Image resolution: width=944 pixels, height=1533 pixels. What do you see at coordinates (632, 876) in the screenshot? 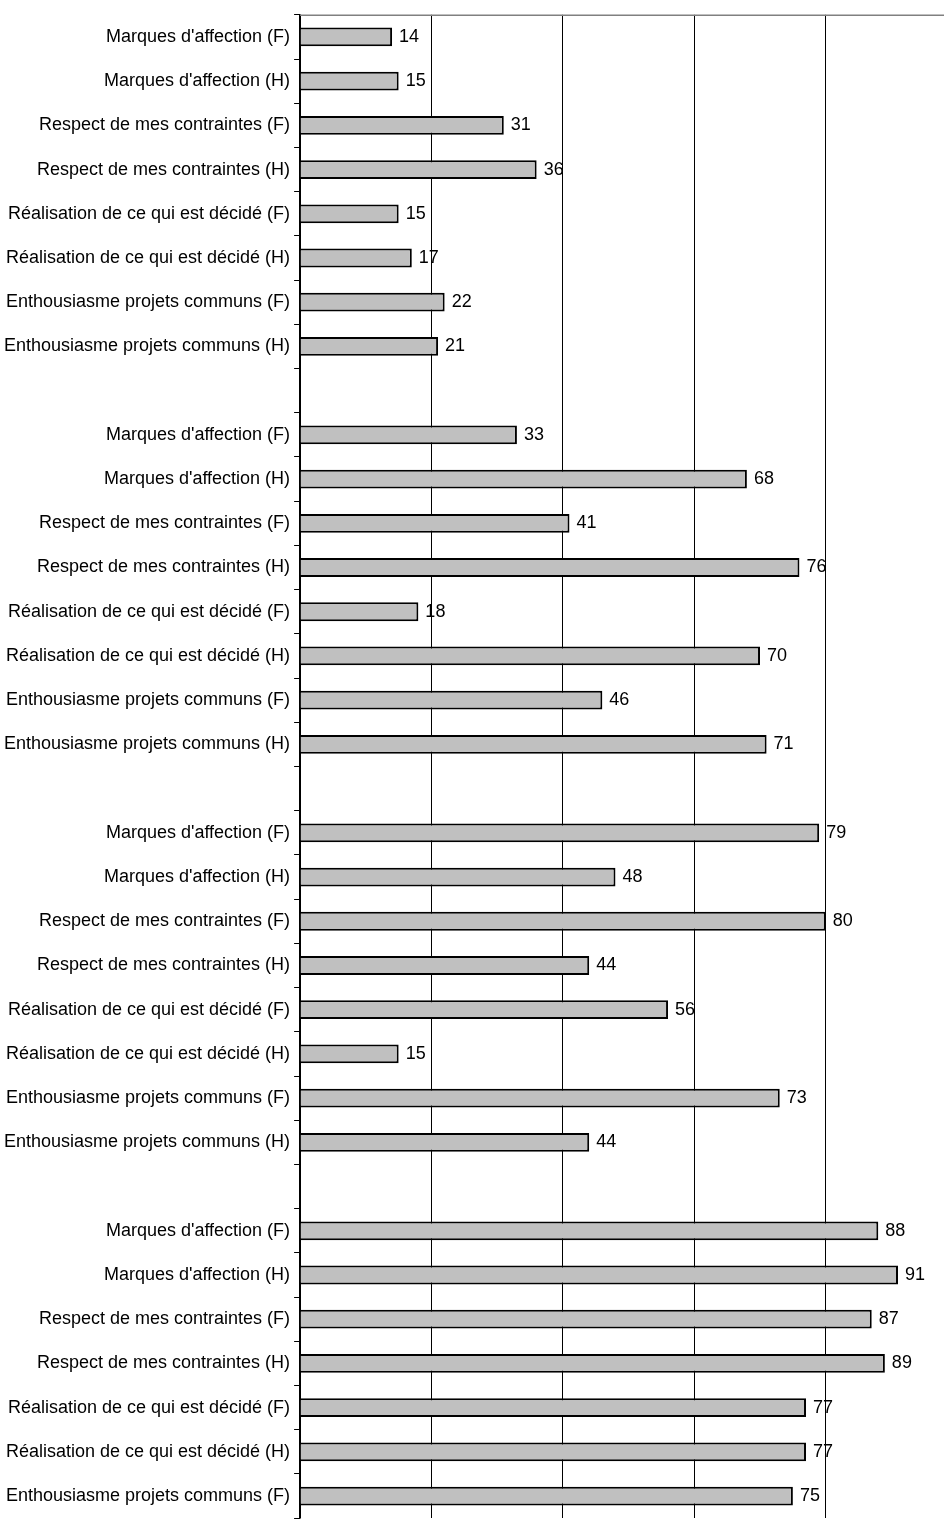
I see `data-label: 48` at bounding box center [632, 876].